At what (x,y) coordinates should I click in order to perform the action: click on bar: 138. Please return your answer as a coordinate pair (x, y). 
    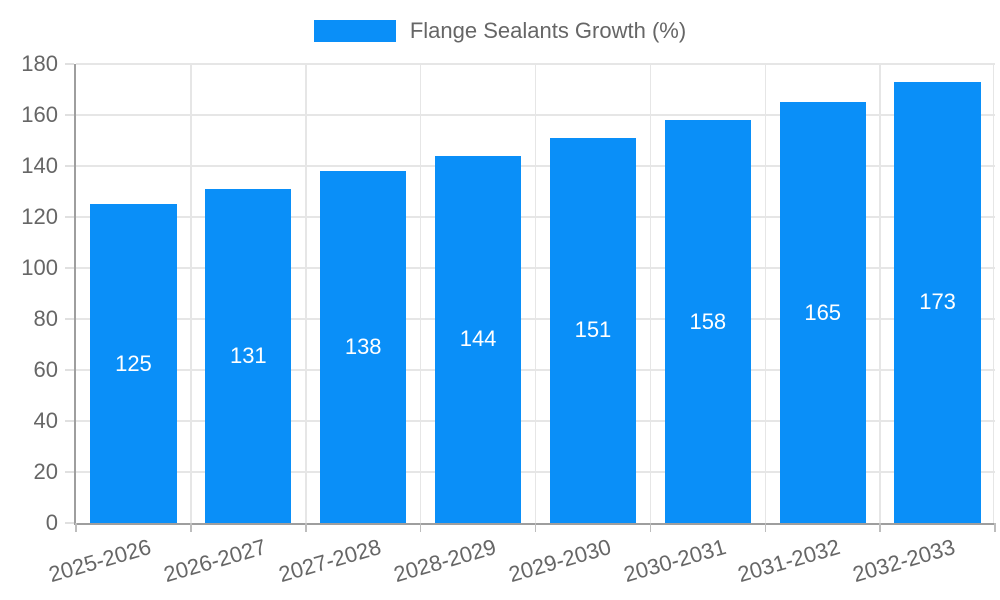
    Looking at the image, I should click on (363, 347).